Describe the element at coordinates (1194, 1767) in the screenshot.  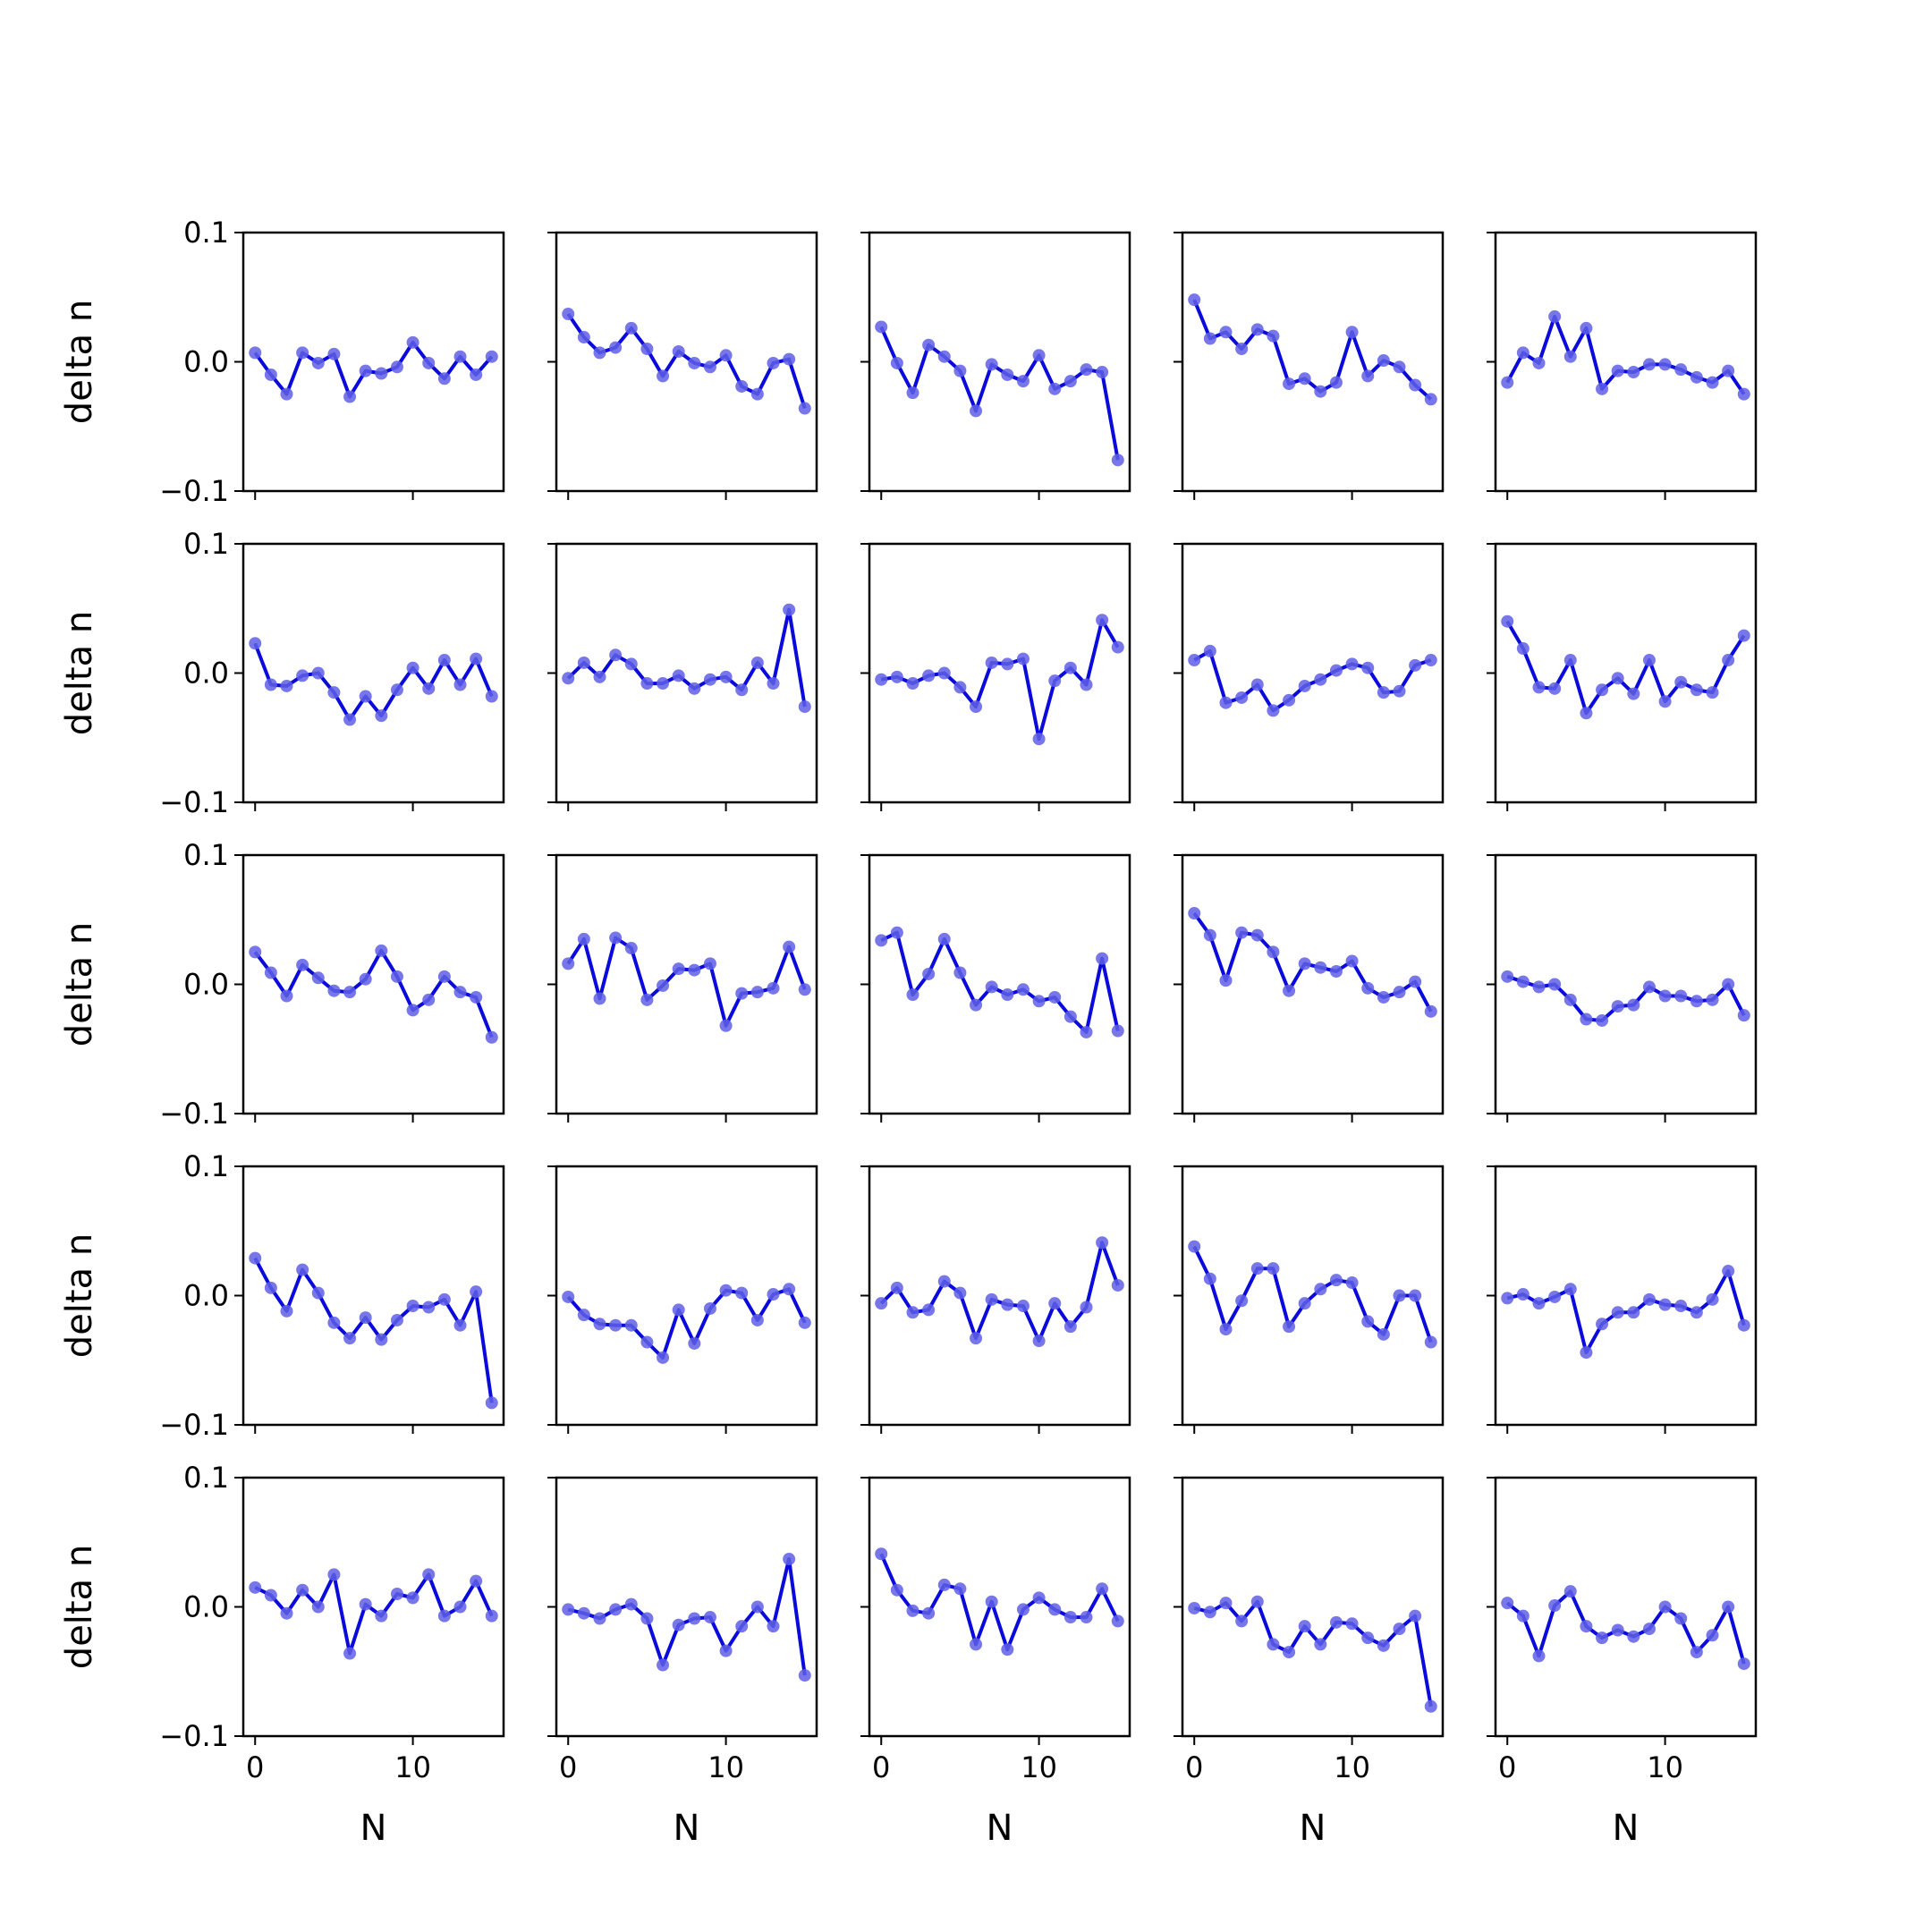
I see `x-tick-label: 0` at that location.